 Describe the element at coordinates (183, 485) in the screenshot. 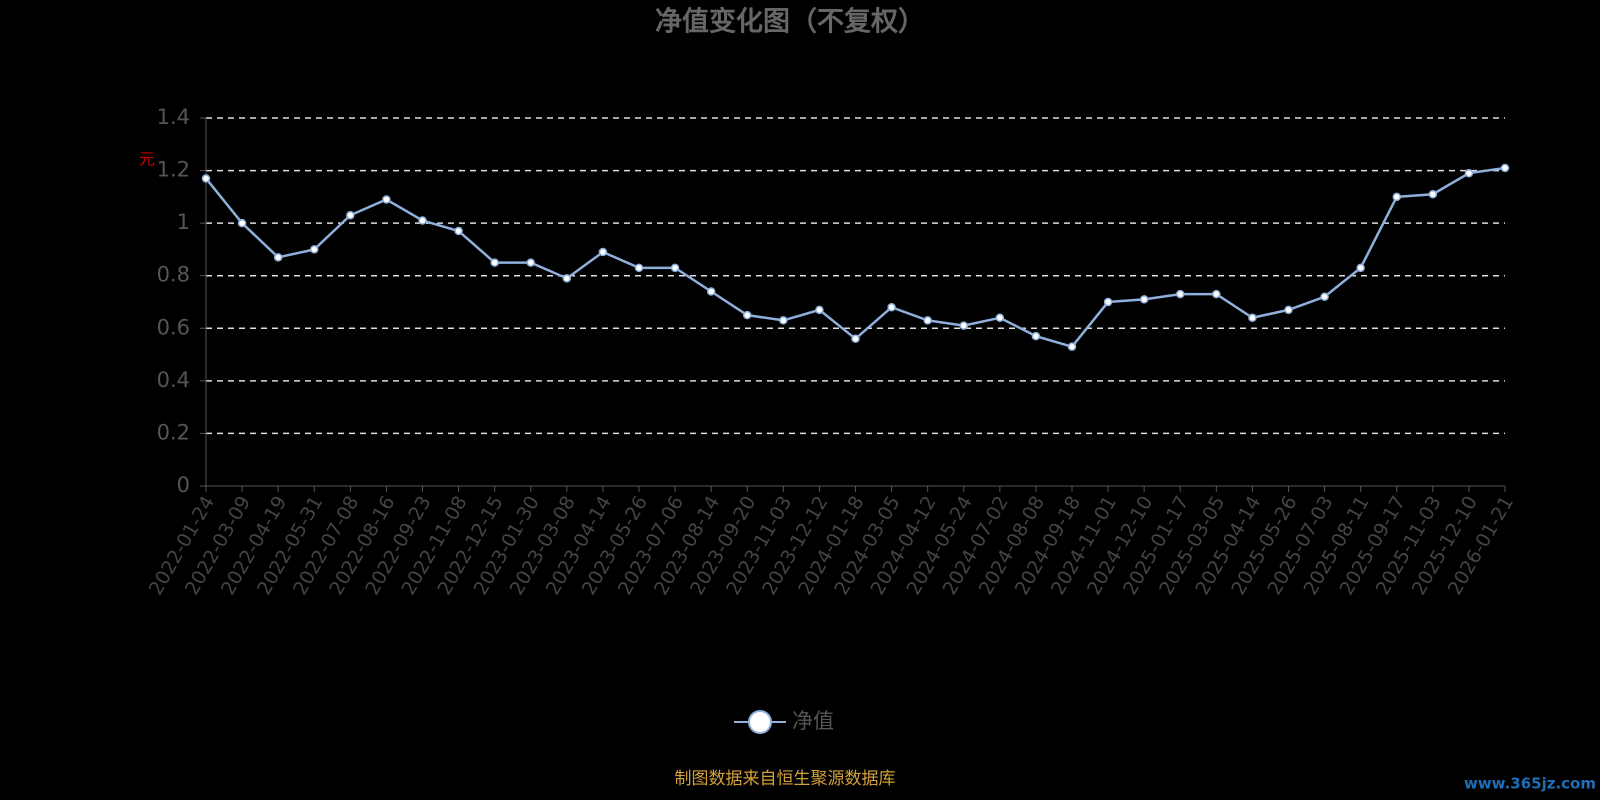

I see `y-tick-label: 0` at that location.